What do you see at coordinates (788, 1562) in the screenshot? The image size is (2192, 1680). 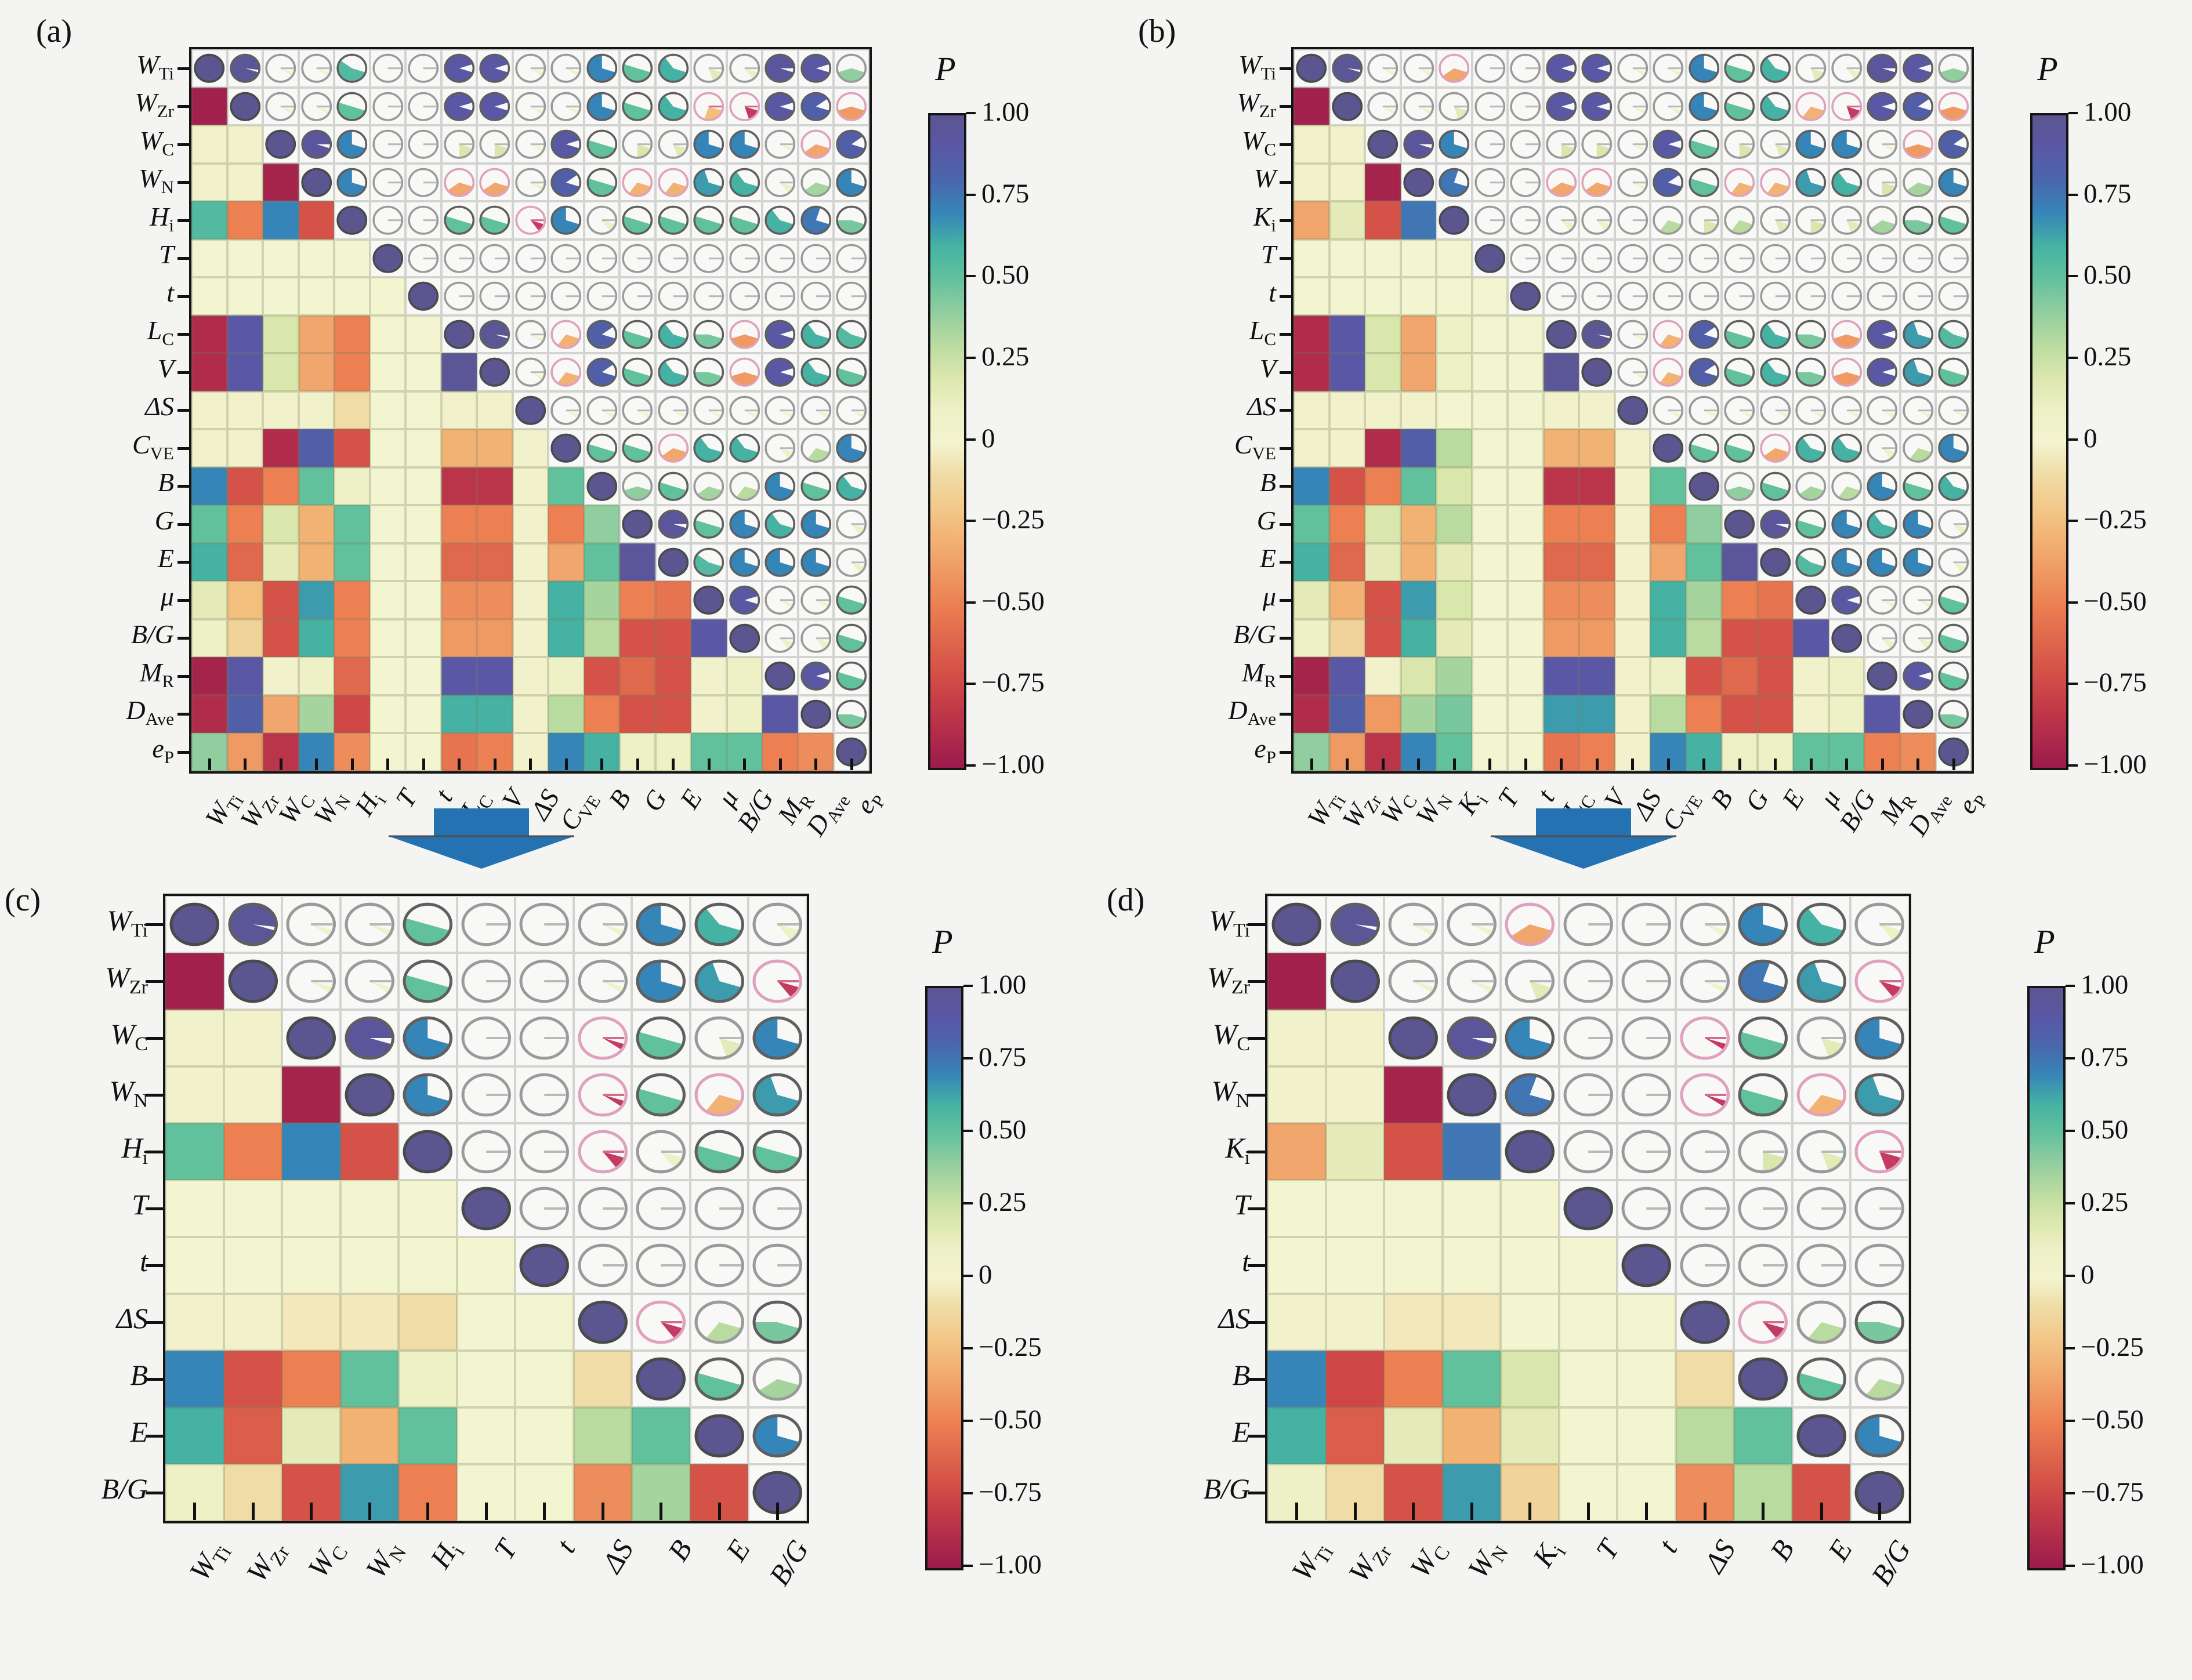 I see `x-axis-label: B/G` at bounding box center [788, 1562].